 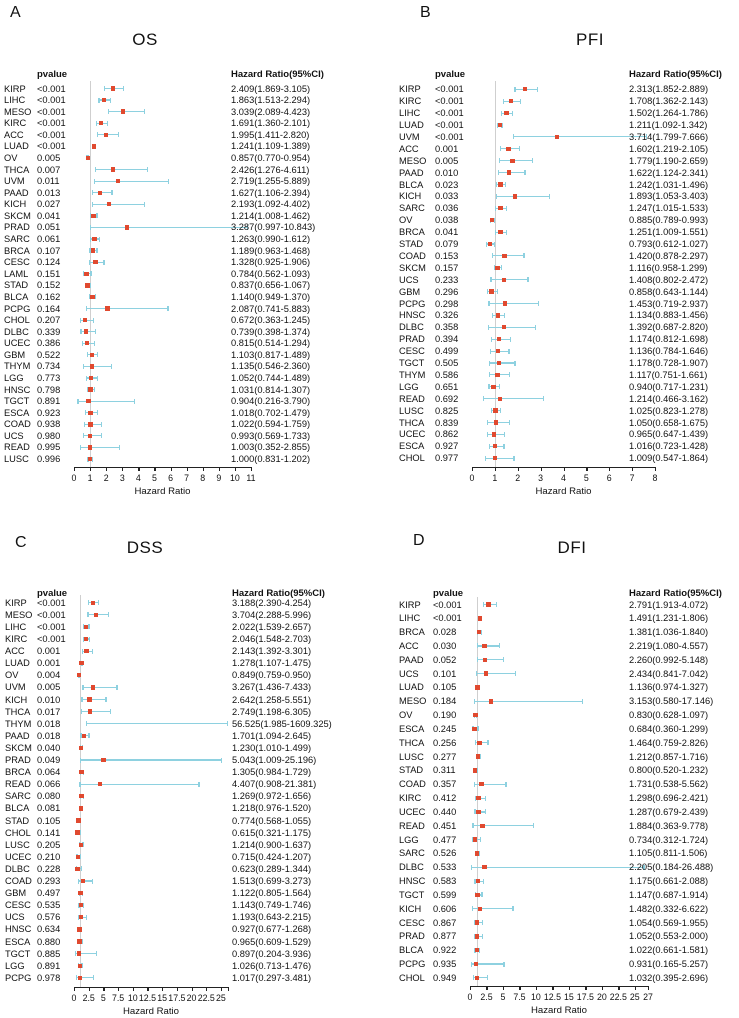 What do you see at coordinates (49, 699) in the screenshot?
I see `pvalue-text: 0.010` at bounding box center [49, 699].